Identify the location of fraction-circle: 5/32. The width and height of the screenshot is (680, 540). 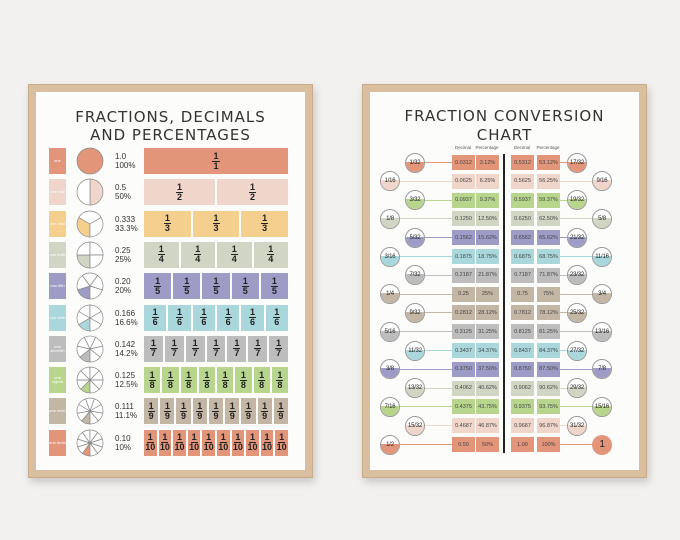
(415, 237).